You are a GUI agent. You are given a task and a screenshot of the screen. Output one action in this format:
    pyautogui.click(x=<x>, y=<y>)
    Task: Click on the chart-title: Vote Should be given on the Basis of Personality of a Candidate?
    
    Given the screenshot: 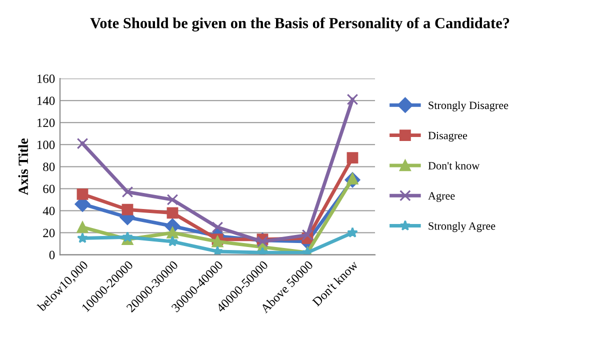 What is the action you would take?
    pyautogui.click(x=300, y=24)
    